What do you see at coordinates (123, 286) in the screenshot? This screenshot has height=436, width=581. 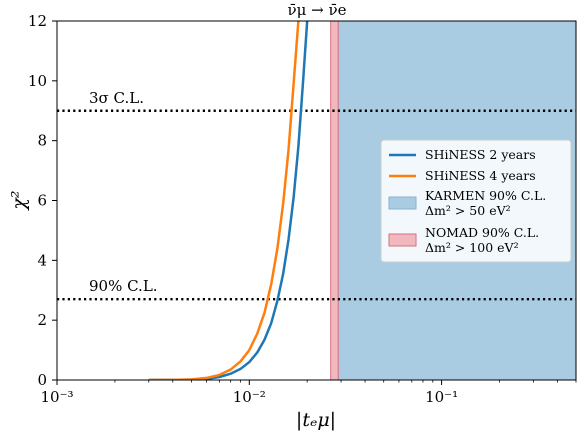 I see `hline-label-1: 90% C.L.` at bounding box center [123, 286].